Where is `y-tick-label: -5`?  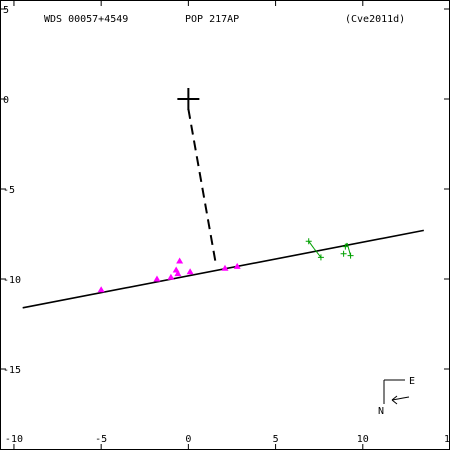
y-tick-label: -5 is located at coordinates (9, 190).